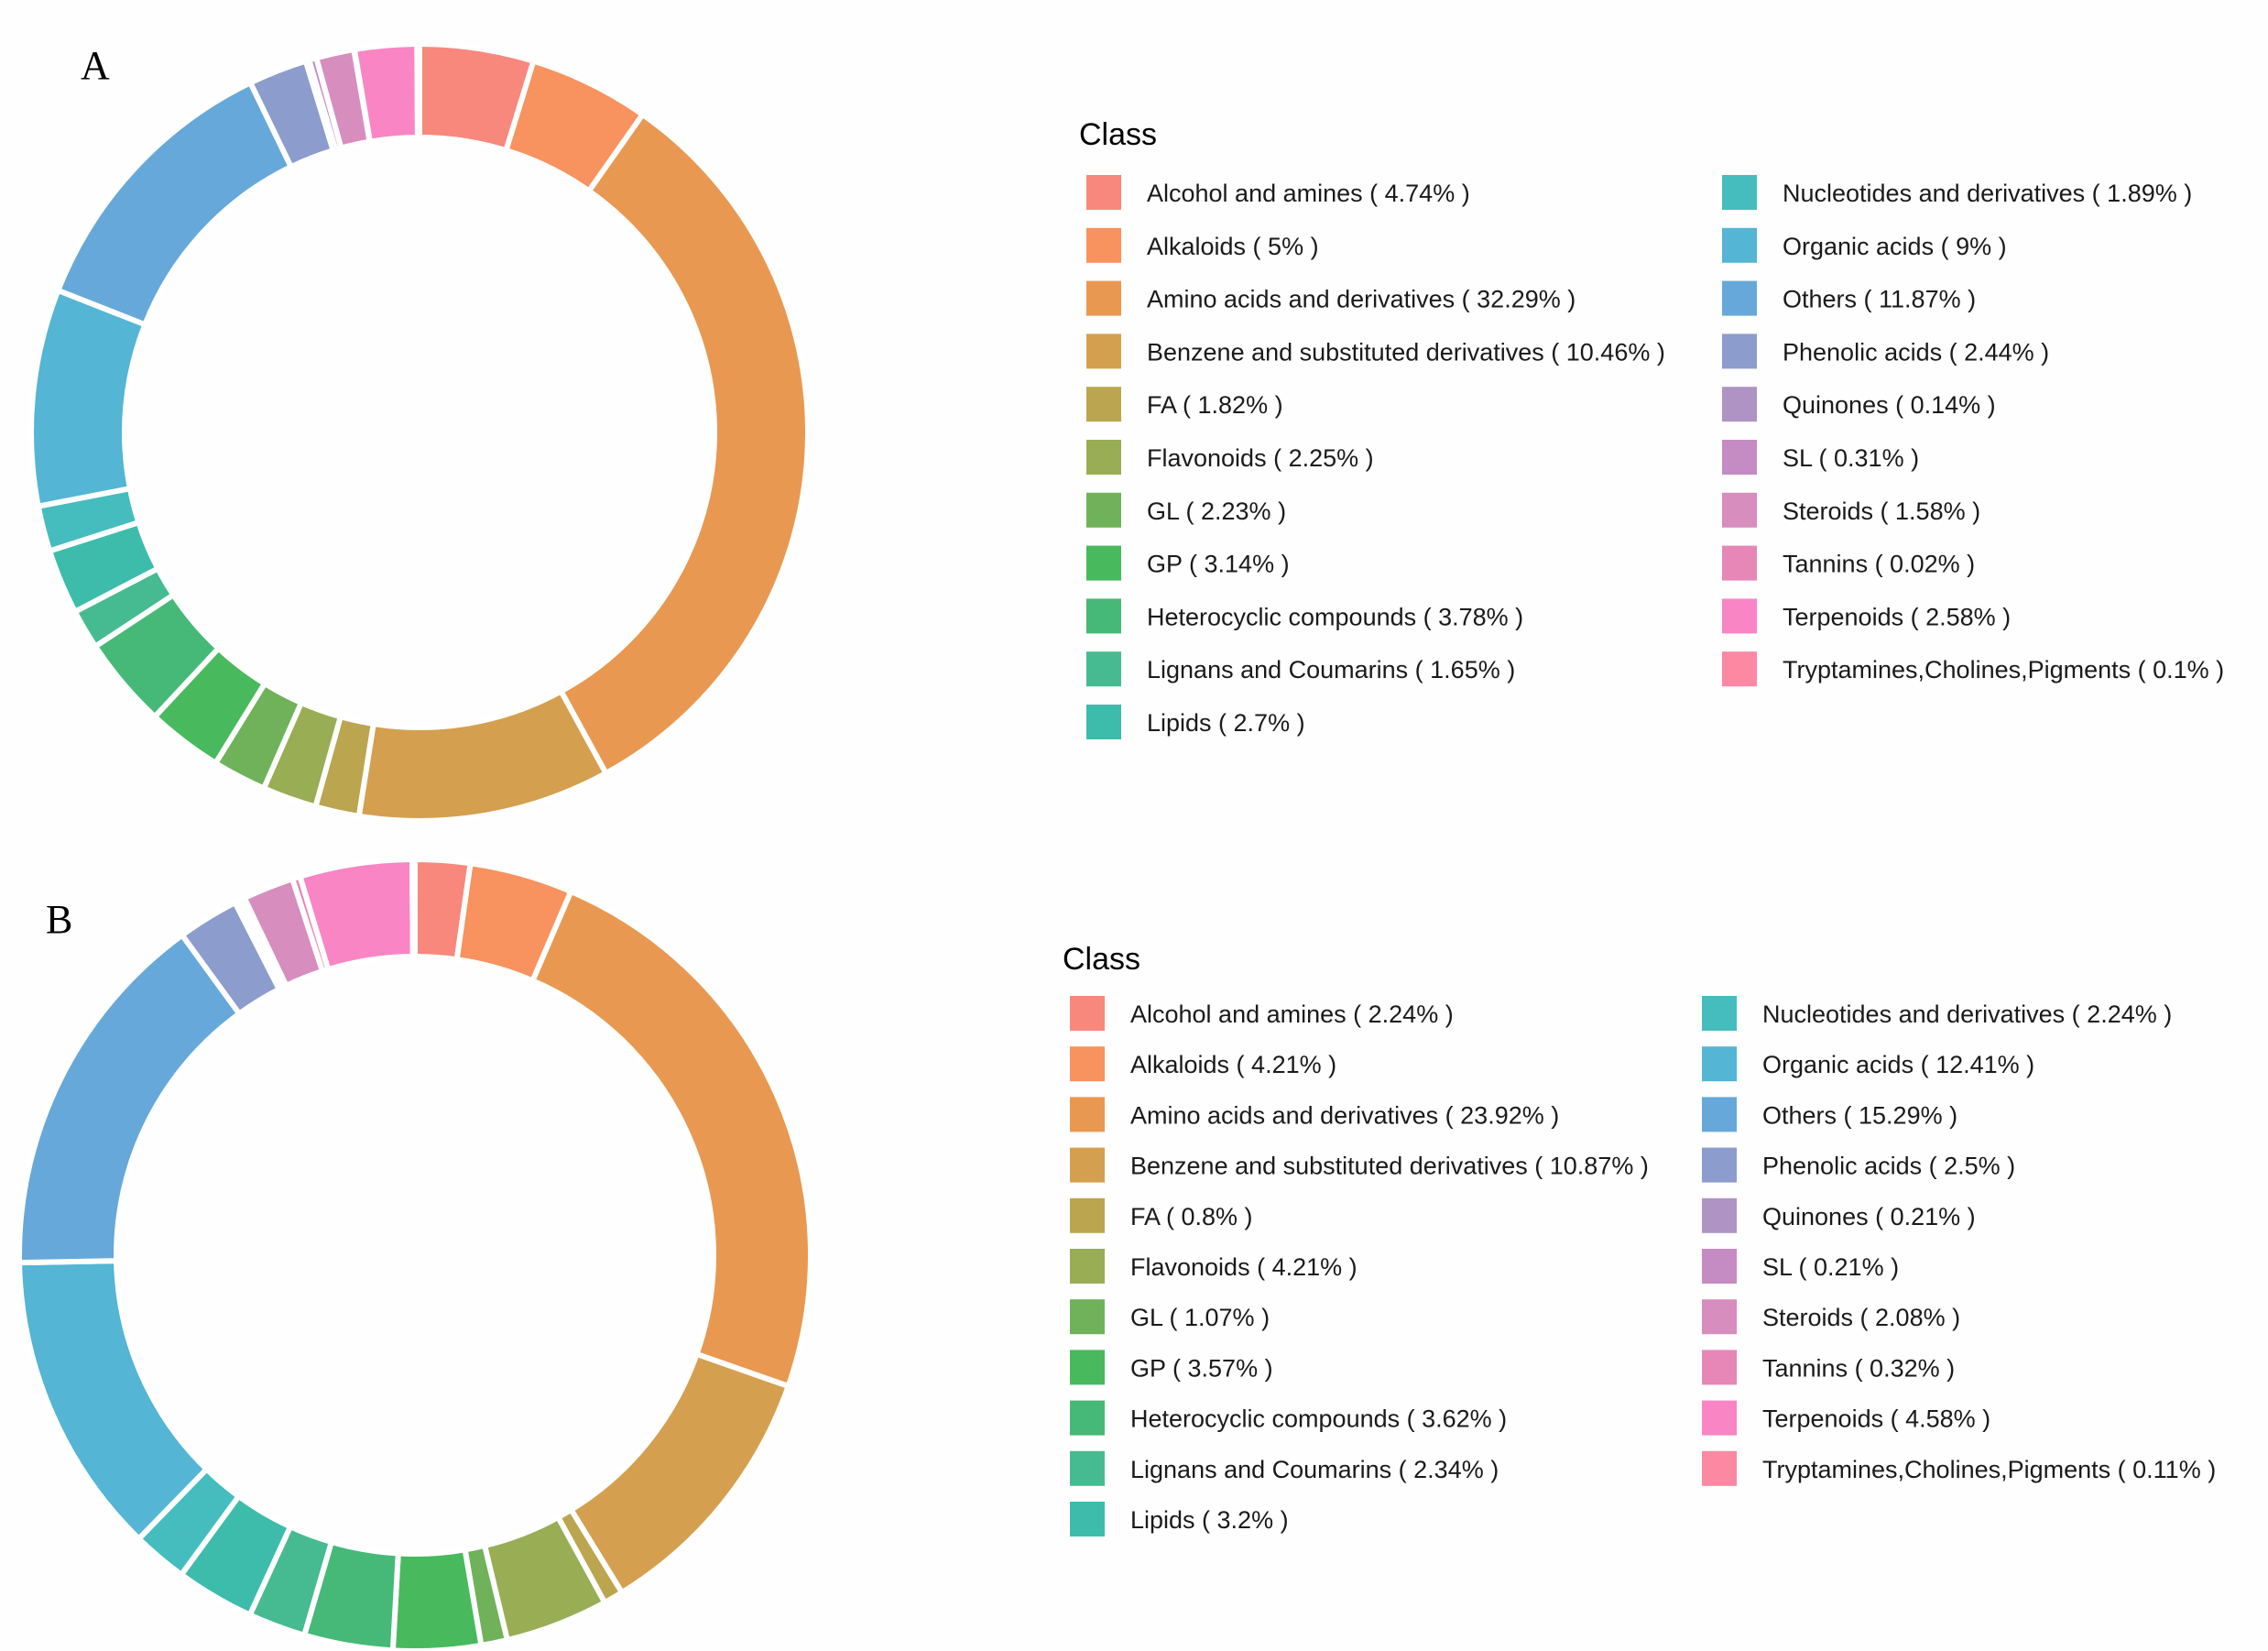  What do you see at coordinates (1820, 457) in the screenshot?
I see `legend-item: SL ( 0.31% )` at bounding box center [1820, 457].